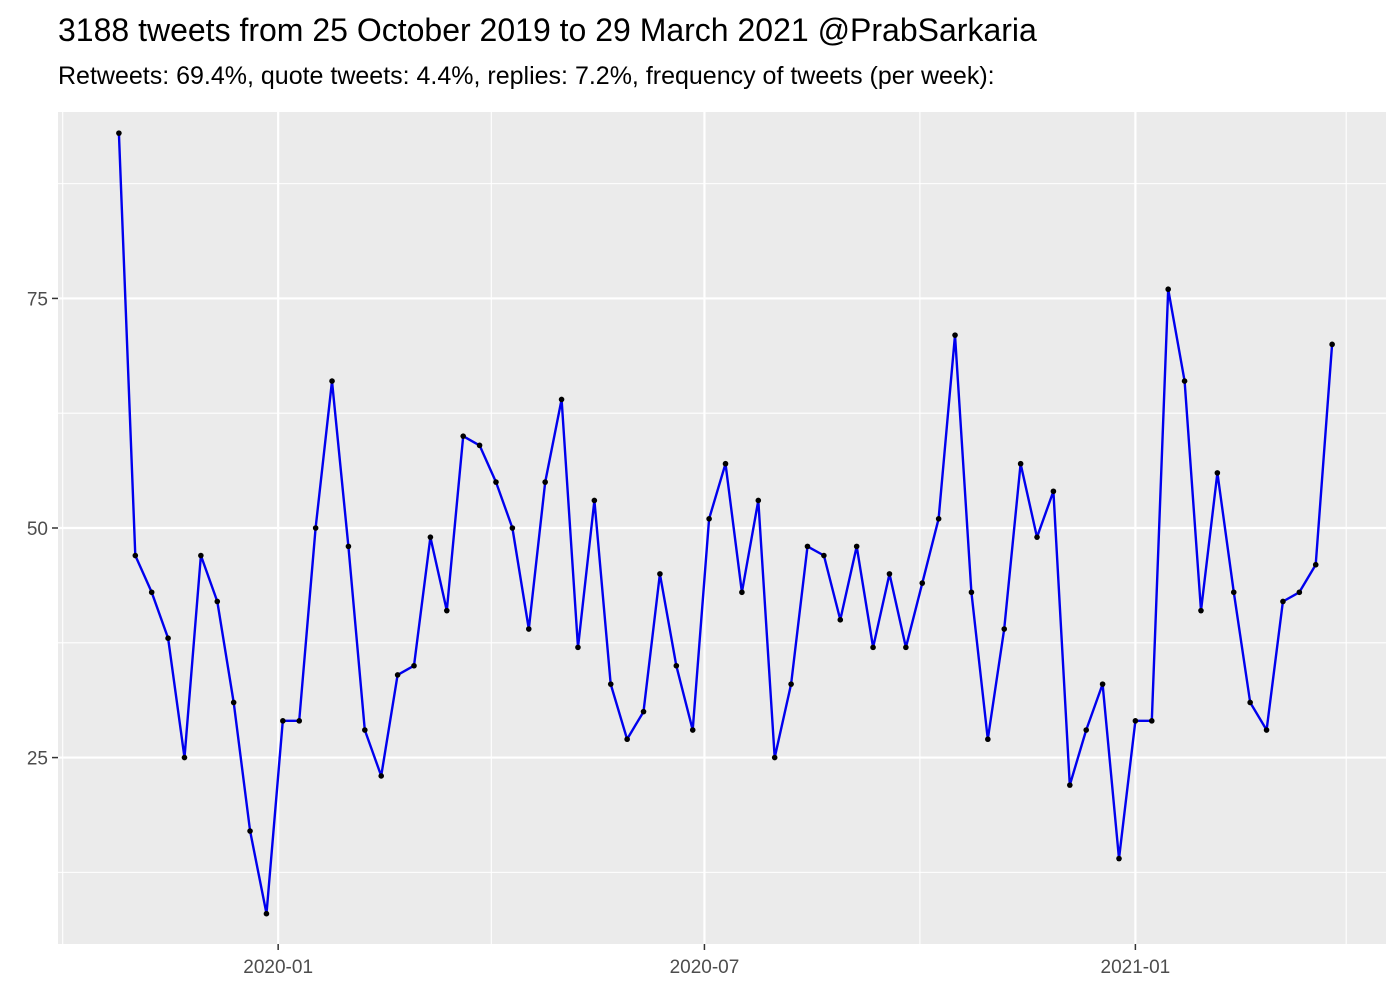 This screenshot has height=1000, width=1400. What do you see at coordinates (37, 529) in the screenshot?
I see `y-tick-label: 50` at bounding box center [37, 529].